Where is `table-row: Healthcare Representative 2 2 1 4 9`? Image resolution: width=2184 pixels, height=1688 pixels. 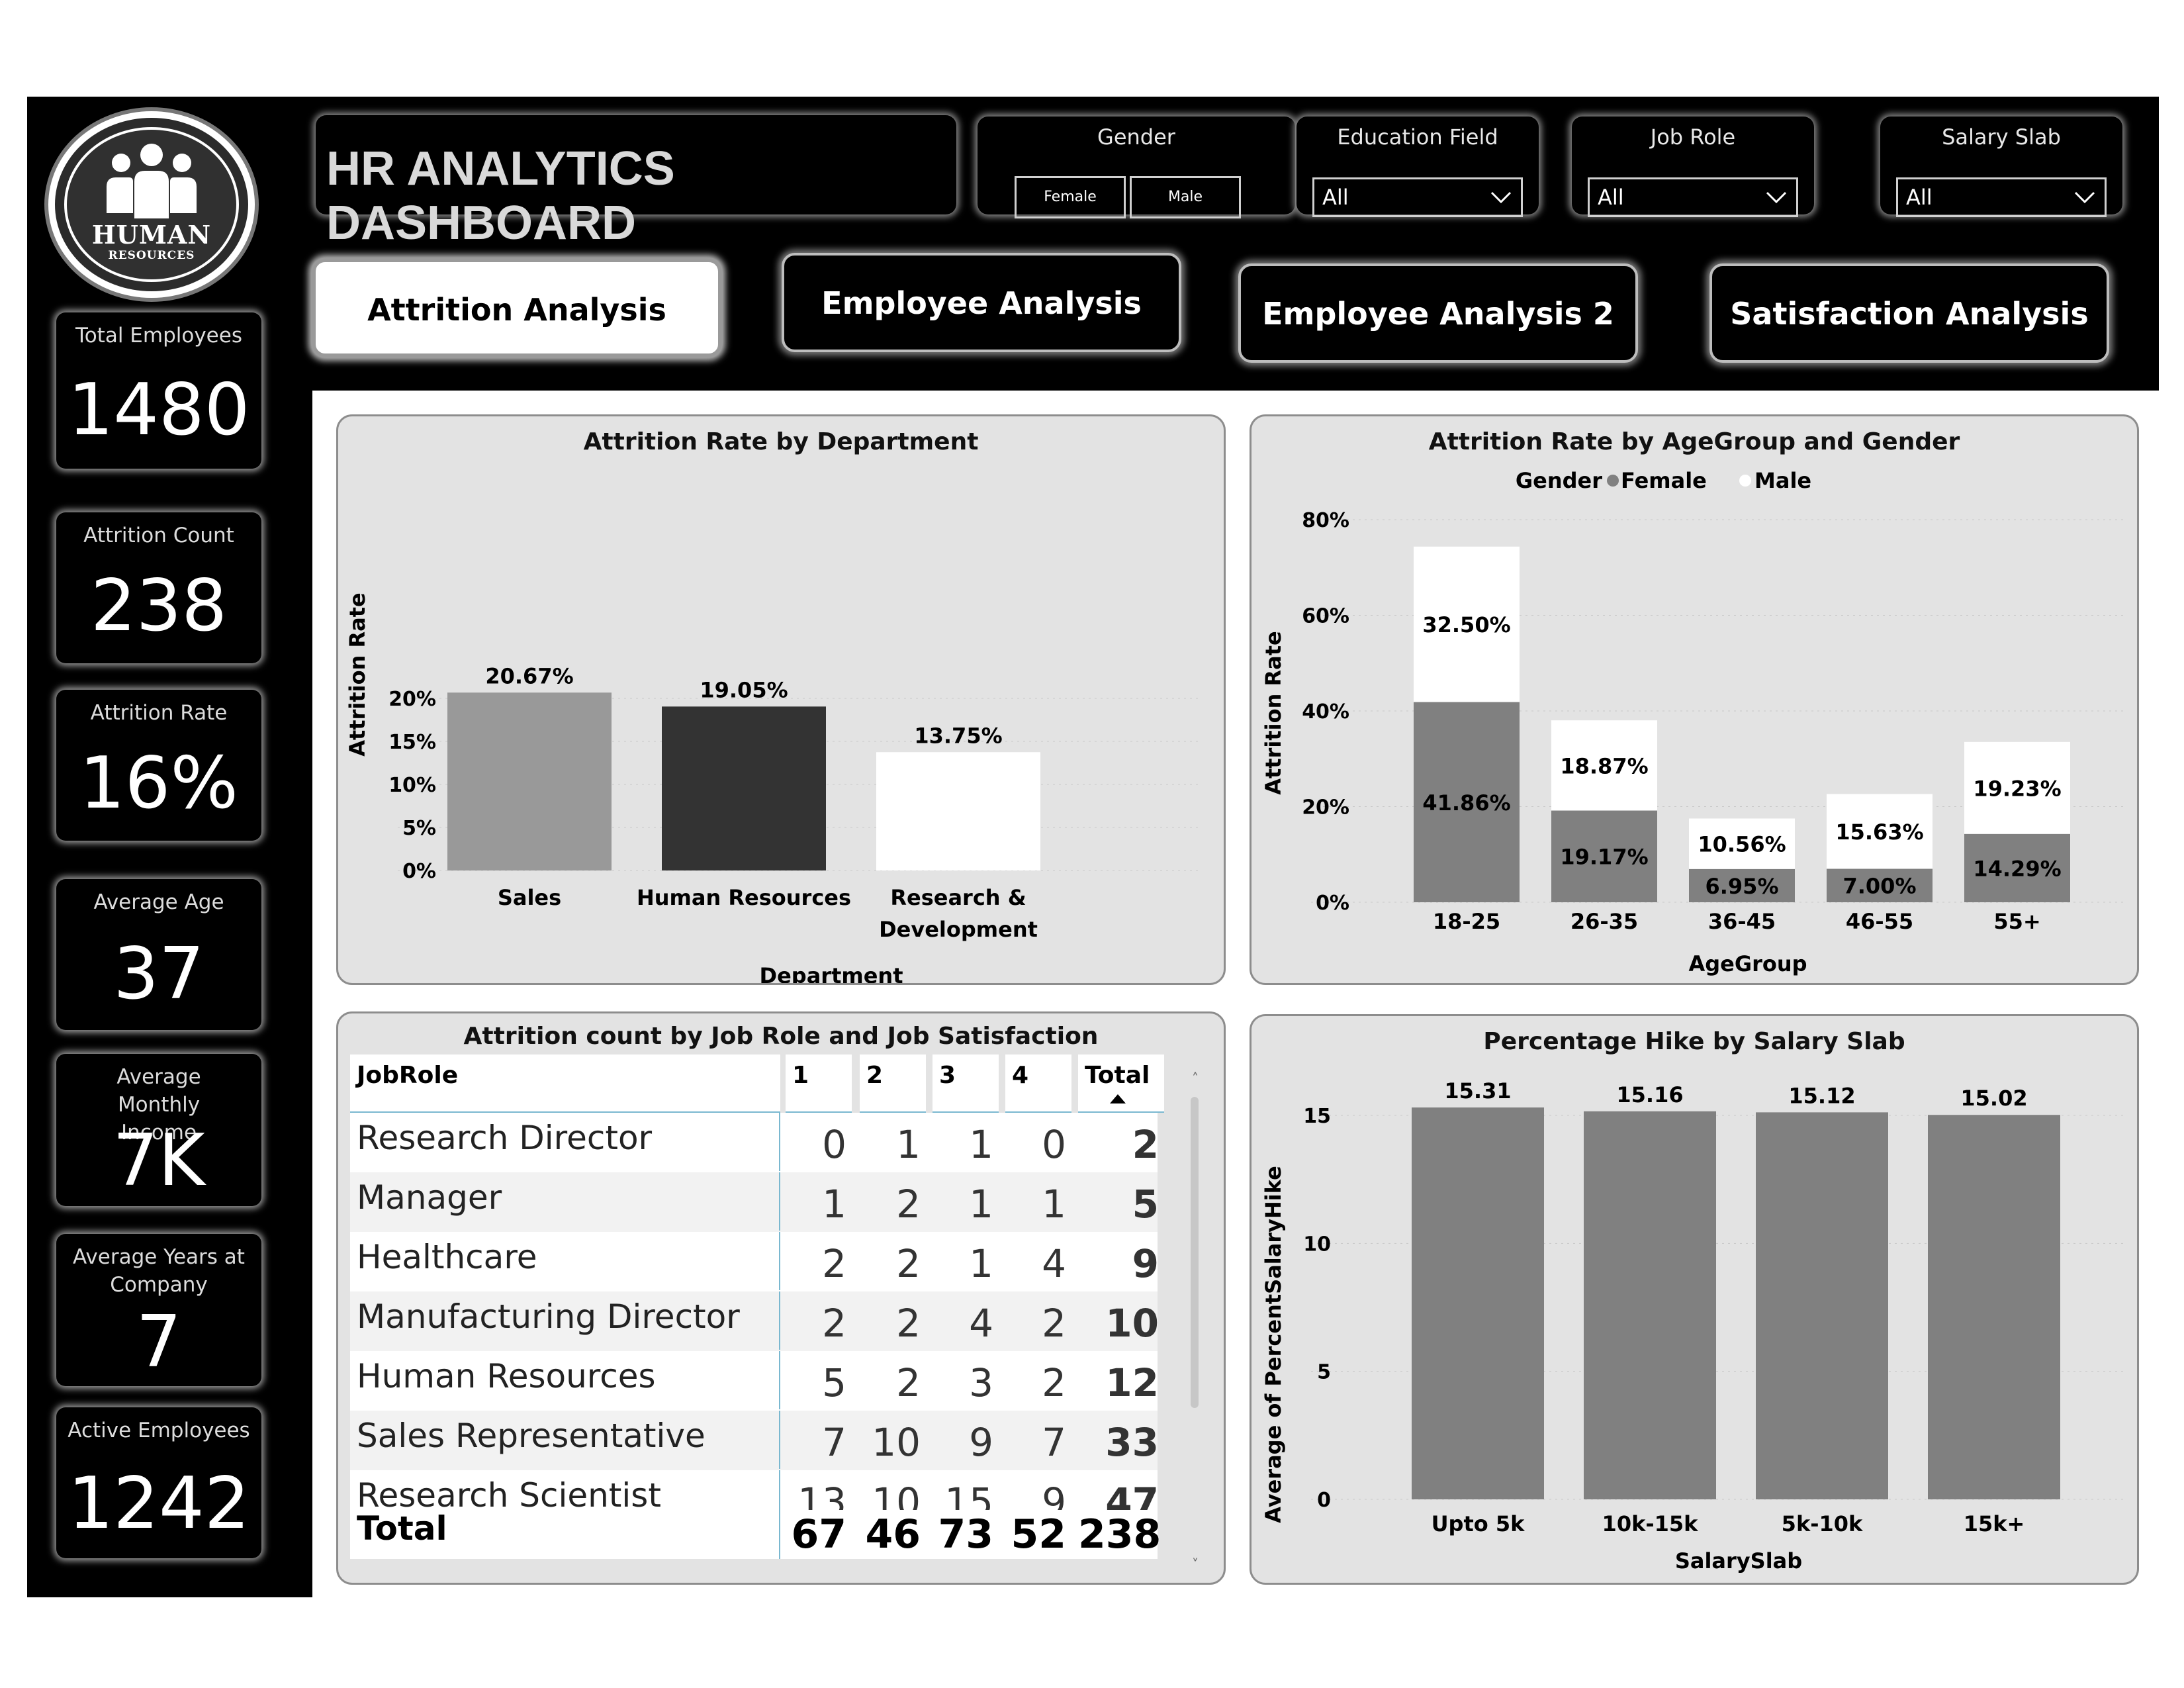 table-row: Healthcare Representative 2 2 1 4 9 is located at coordinates (754, 1261).